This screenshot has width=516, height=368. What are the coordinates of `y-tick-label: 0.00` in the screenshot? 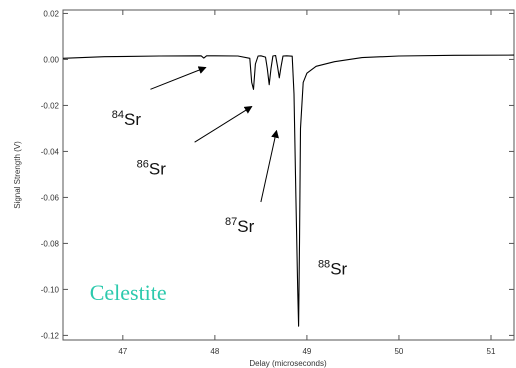 It's located at (51, 59).